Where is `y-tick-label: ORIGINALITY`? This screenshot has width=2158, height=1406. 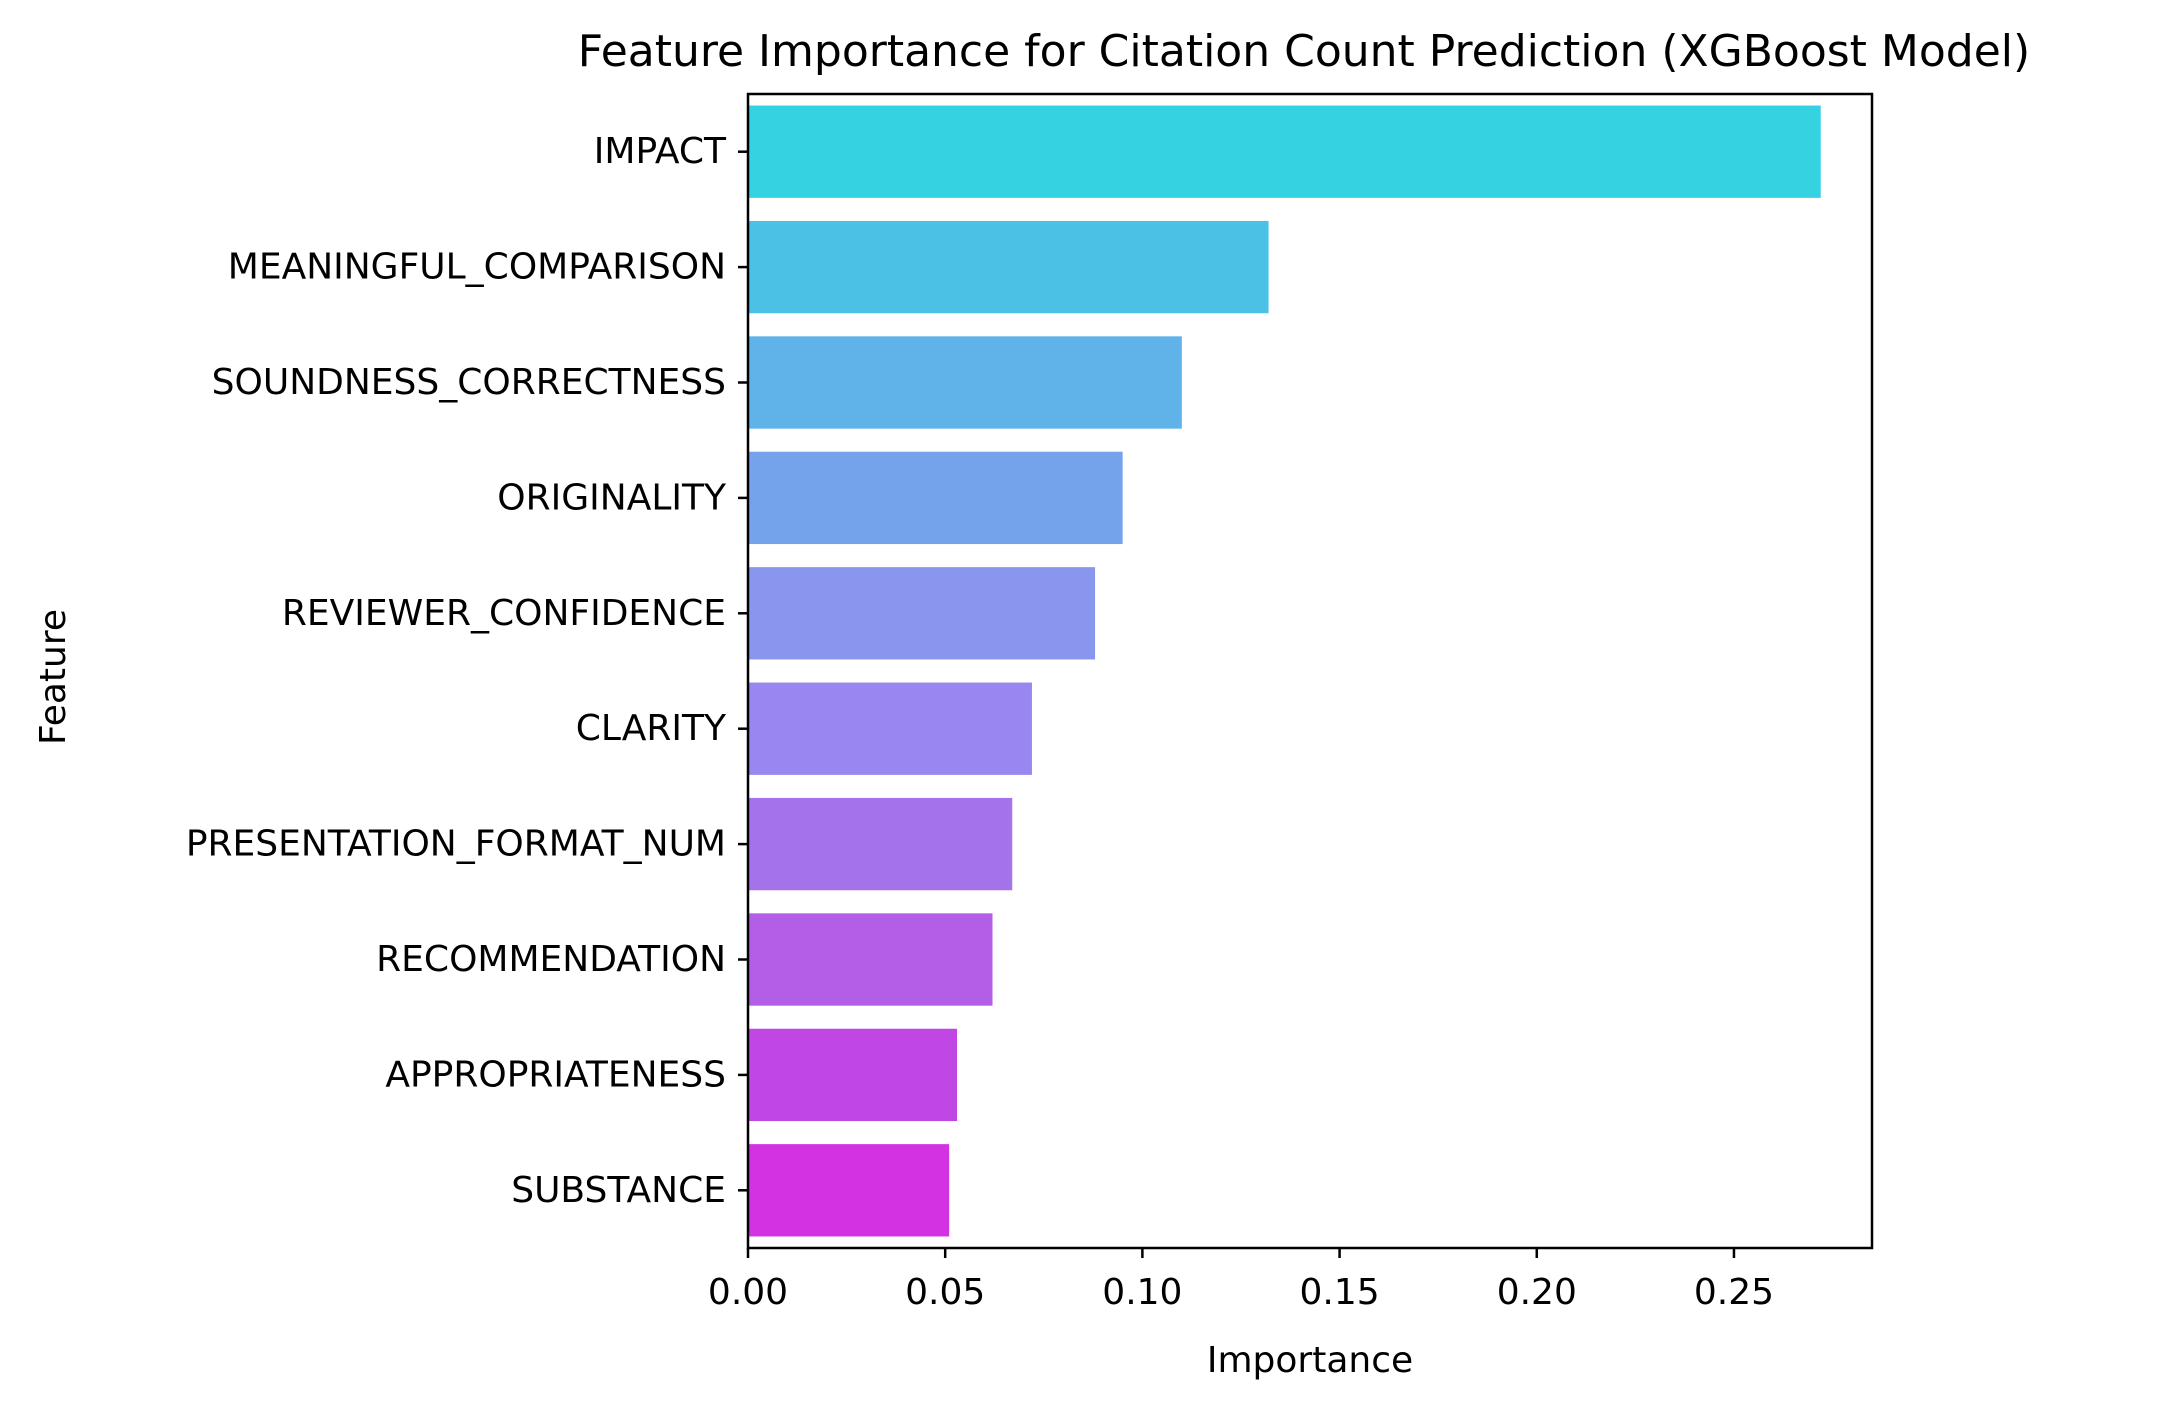
y-tick-label: ORIGINALITY is located at coordinates (612, 497).